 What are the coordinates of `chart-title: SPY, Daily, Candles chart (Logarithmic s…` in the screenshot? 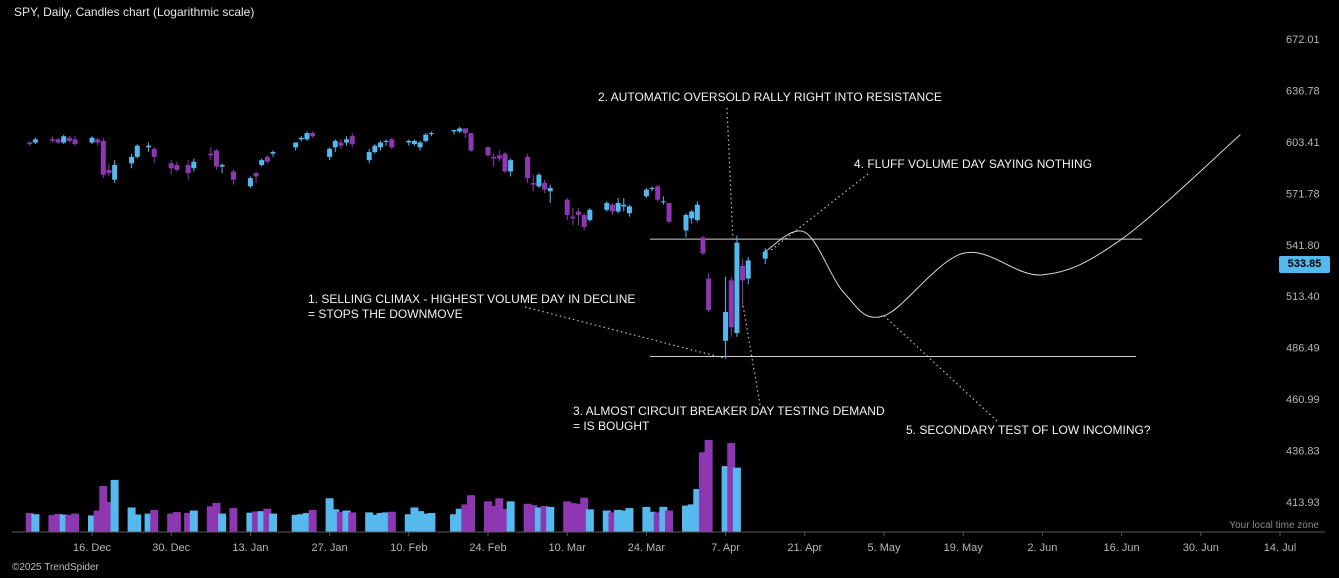 It's located at (134, 12).